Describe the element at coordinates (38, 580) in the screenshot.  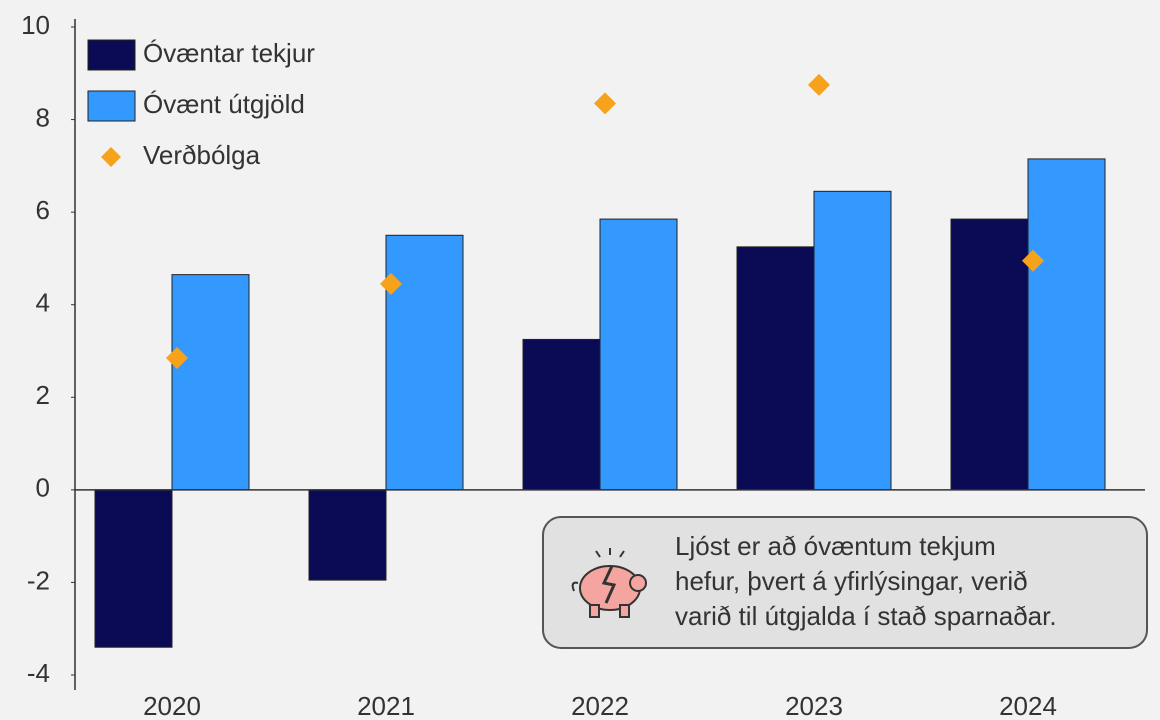
I see `y-tick-label: -2` at that location.